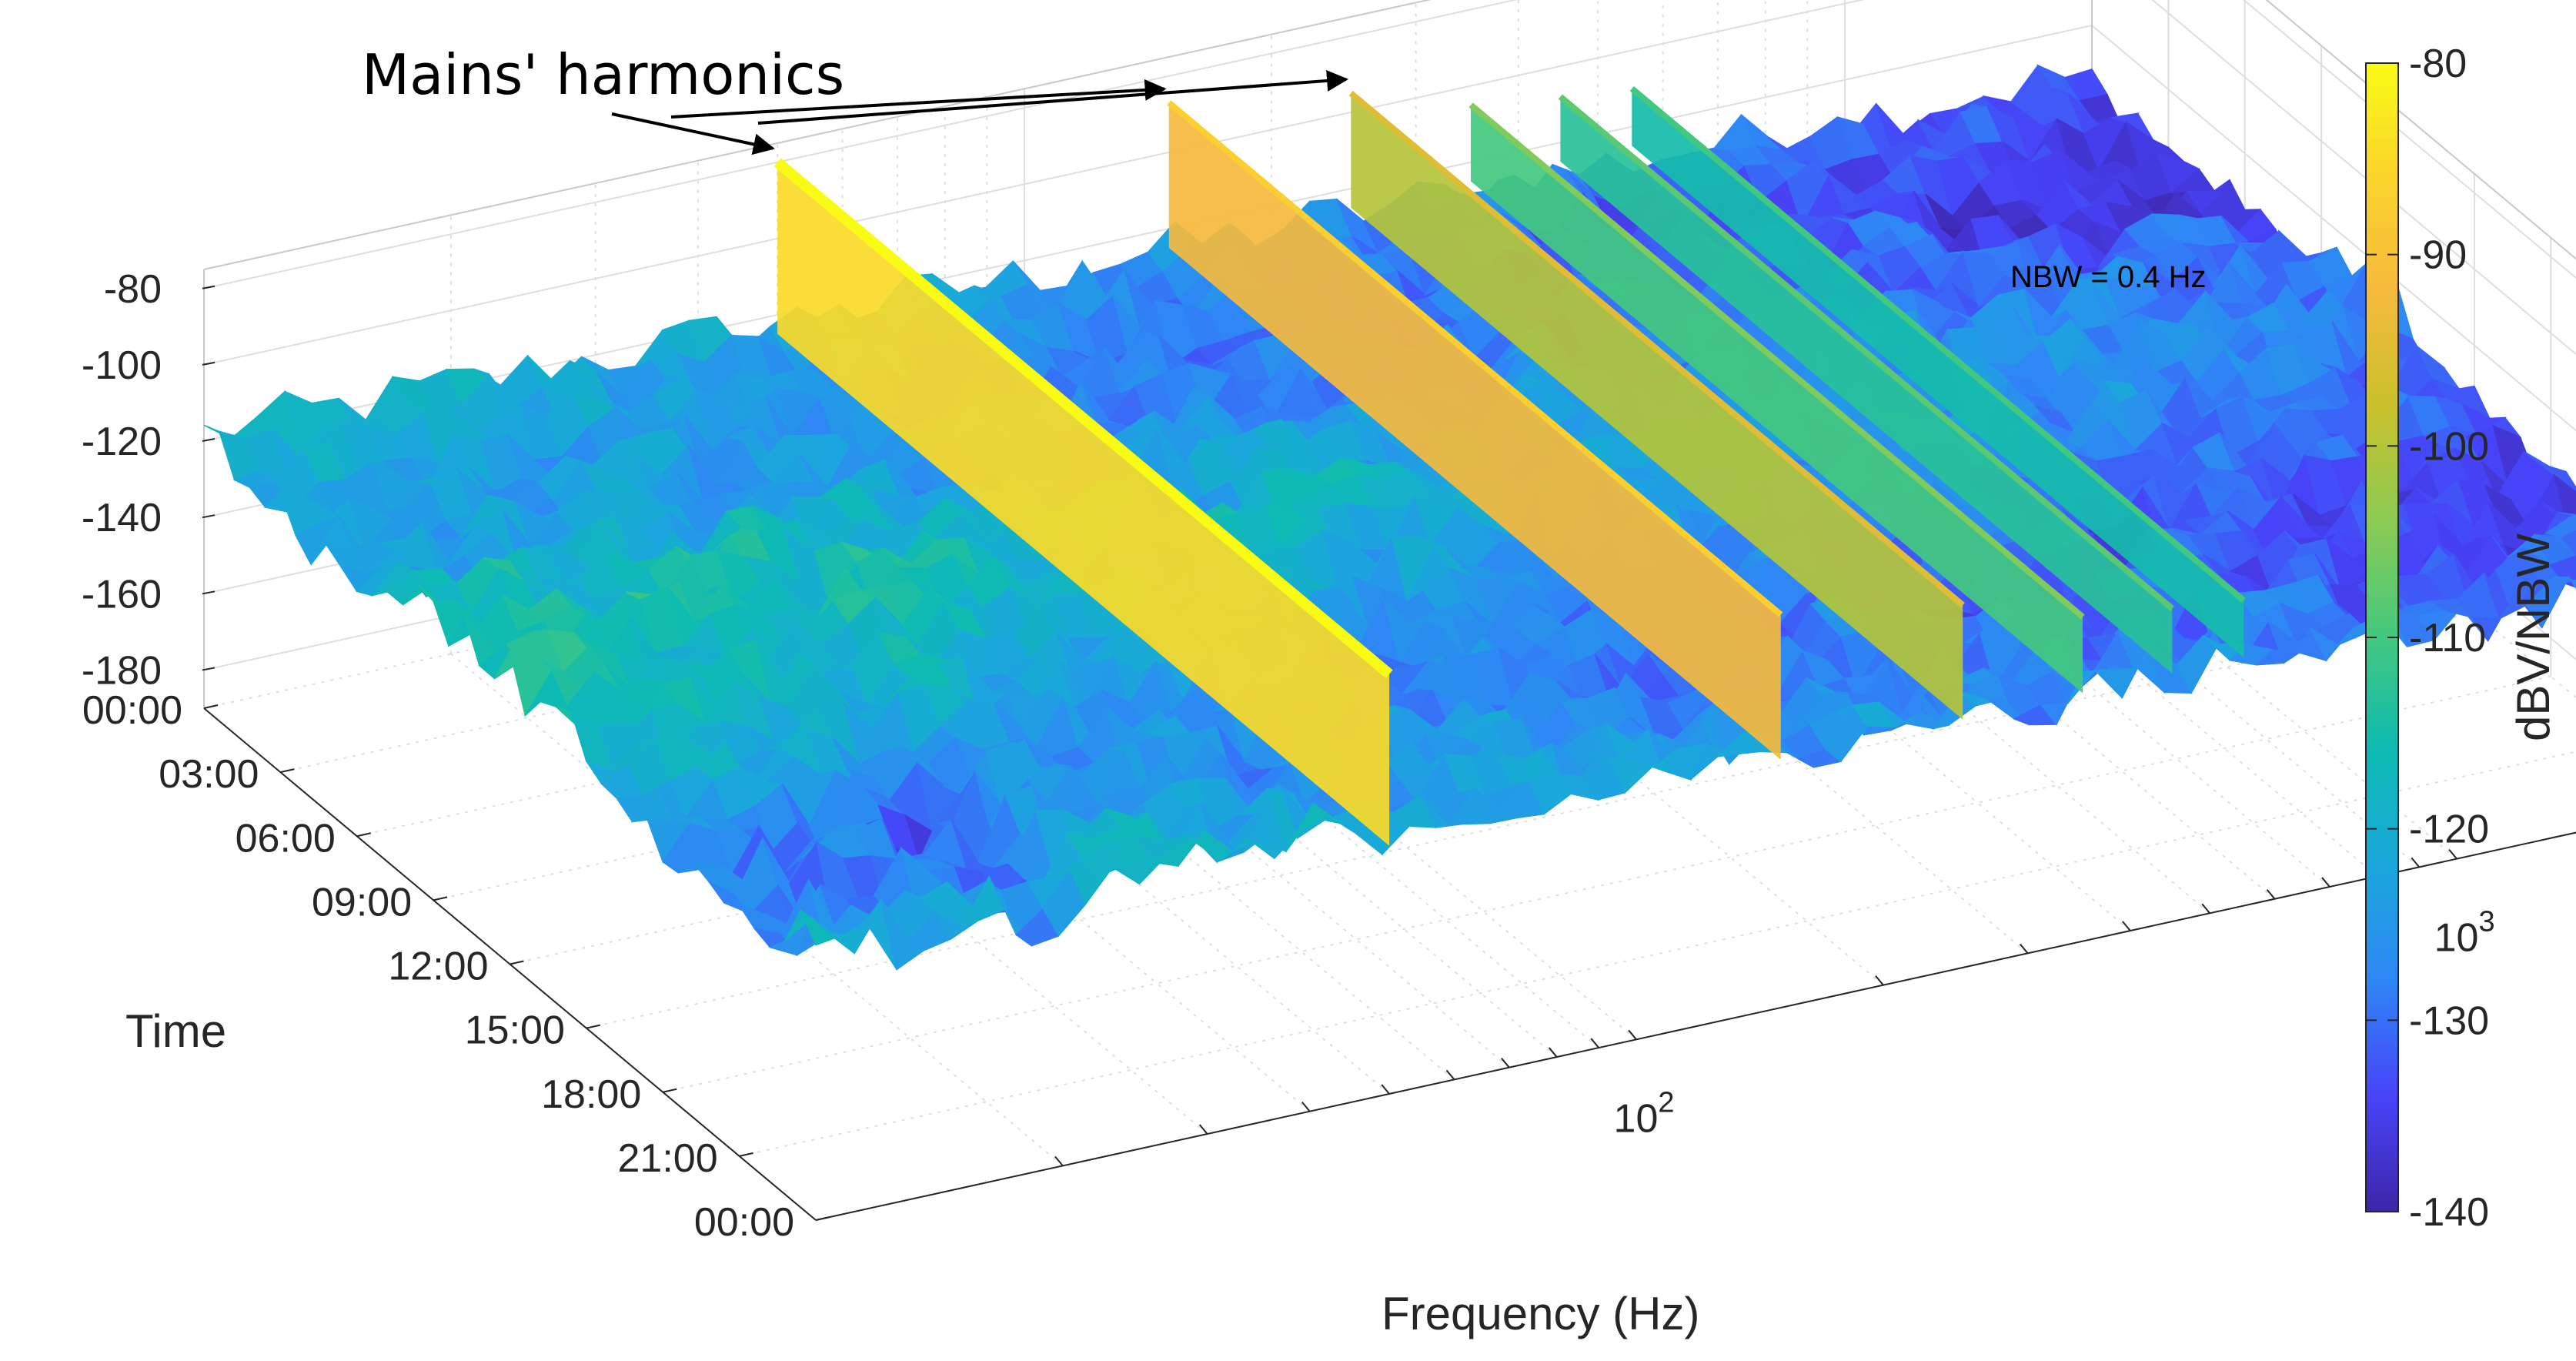  What do you see at coordinates (209, 774) in the screenshot?
I see `time-tick-label: 03:00` at bounding box center [209, 774].